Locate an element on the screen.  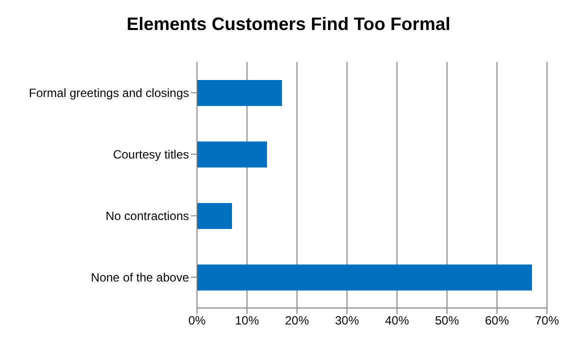
x-tick-label: 30% is located at coordinates (347, 321).